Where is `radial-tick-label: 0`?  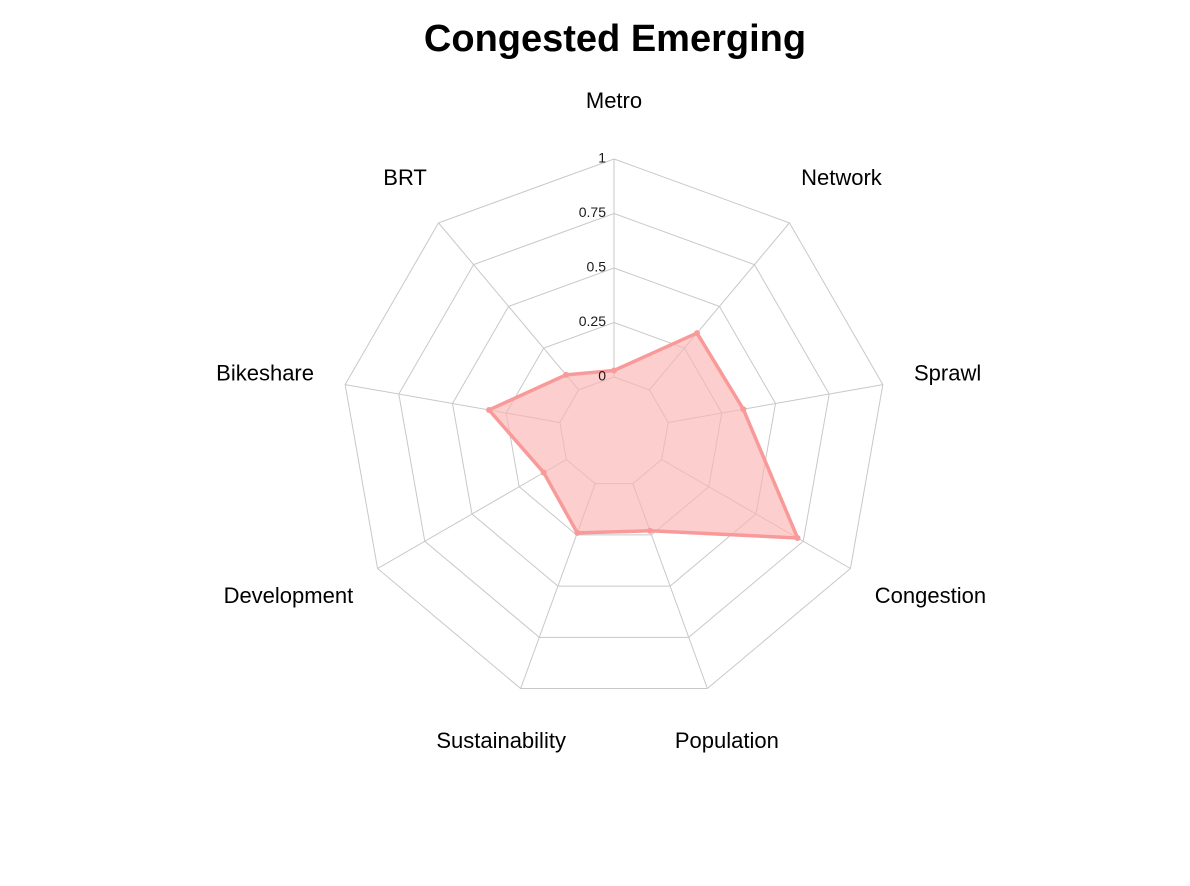 radial-tick-label: 0 is located at coordinates (602, 376).